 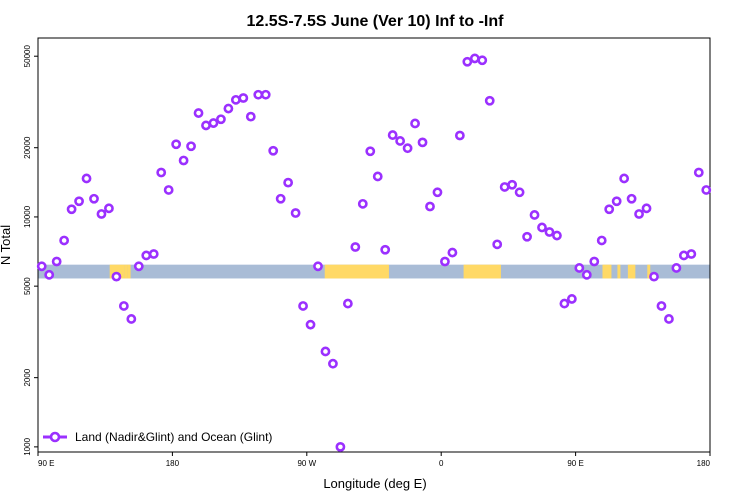 What do you see at coordinates (27, 216) in the screenshot?
I see `y-tick-label: 10000` at bounding box center [27, 216].